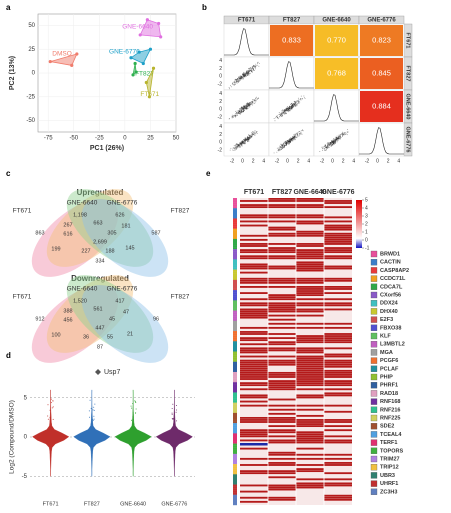  I want to click on column-label: GNE-6776, so click(381, 21).